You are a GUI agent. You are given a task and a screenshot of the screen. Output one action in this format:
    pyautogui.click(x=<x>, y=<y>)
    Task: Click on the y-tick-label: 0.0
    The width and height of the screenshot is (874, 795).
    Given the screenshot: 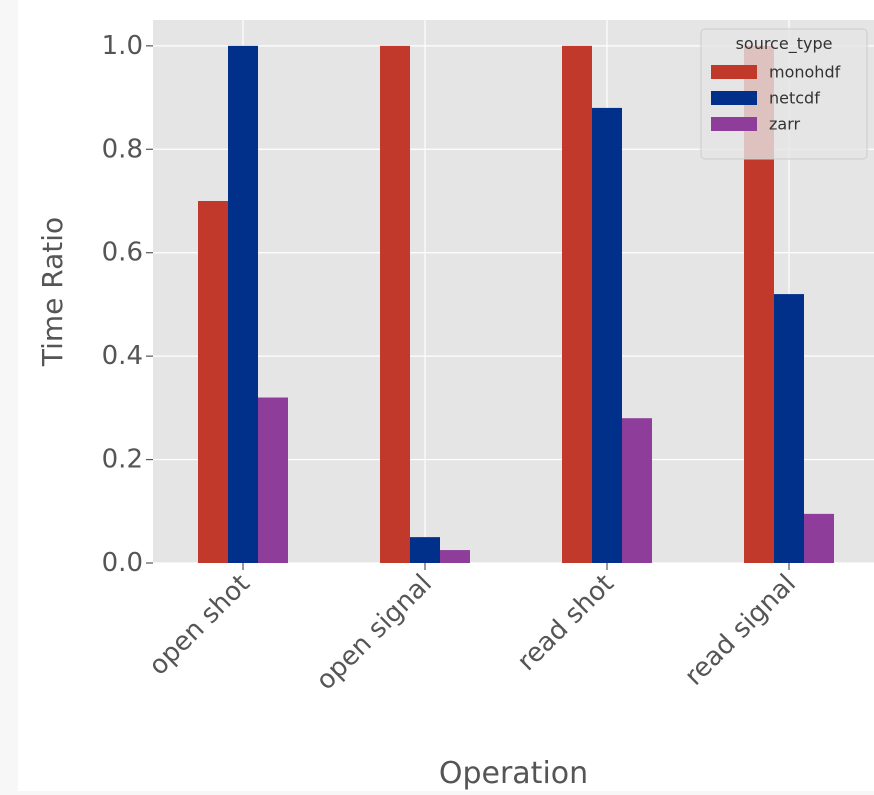 What is the action you would take?
    pyautogui.click(x=122, y=563)
    